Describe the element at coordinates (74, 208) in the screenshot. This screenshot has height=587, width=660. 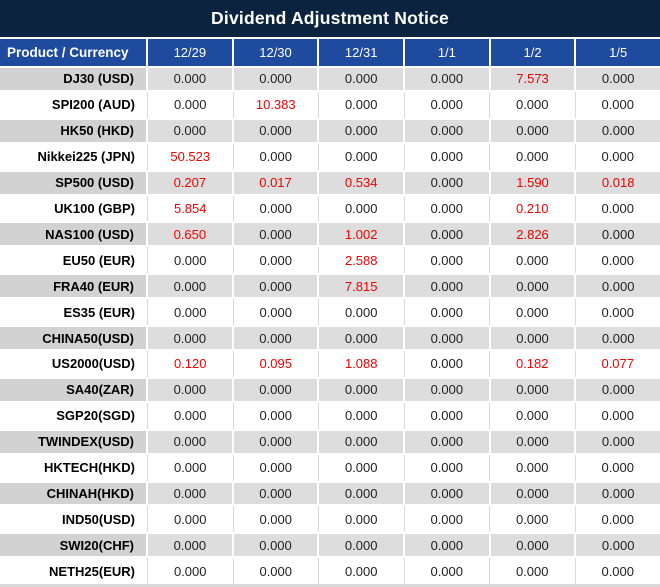
I see `product-cell: UK100 (GBP)` at that location.